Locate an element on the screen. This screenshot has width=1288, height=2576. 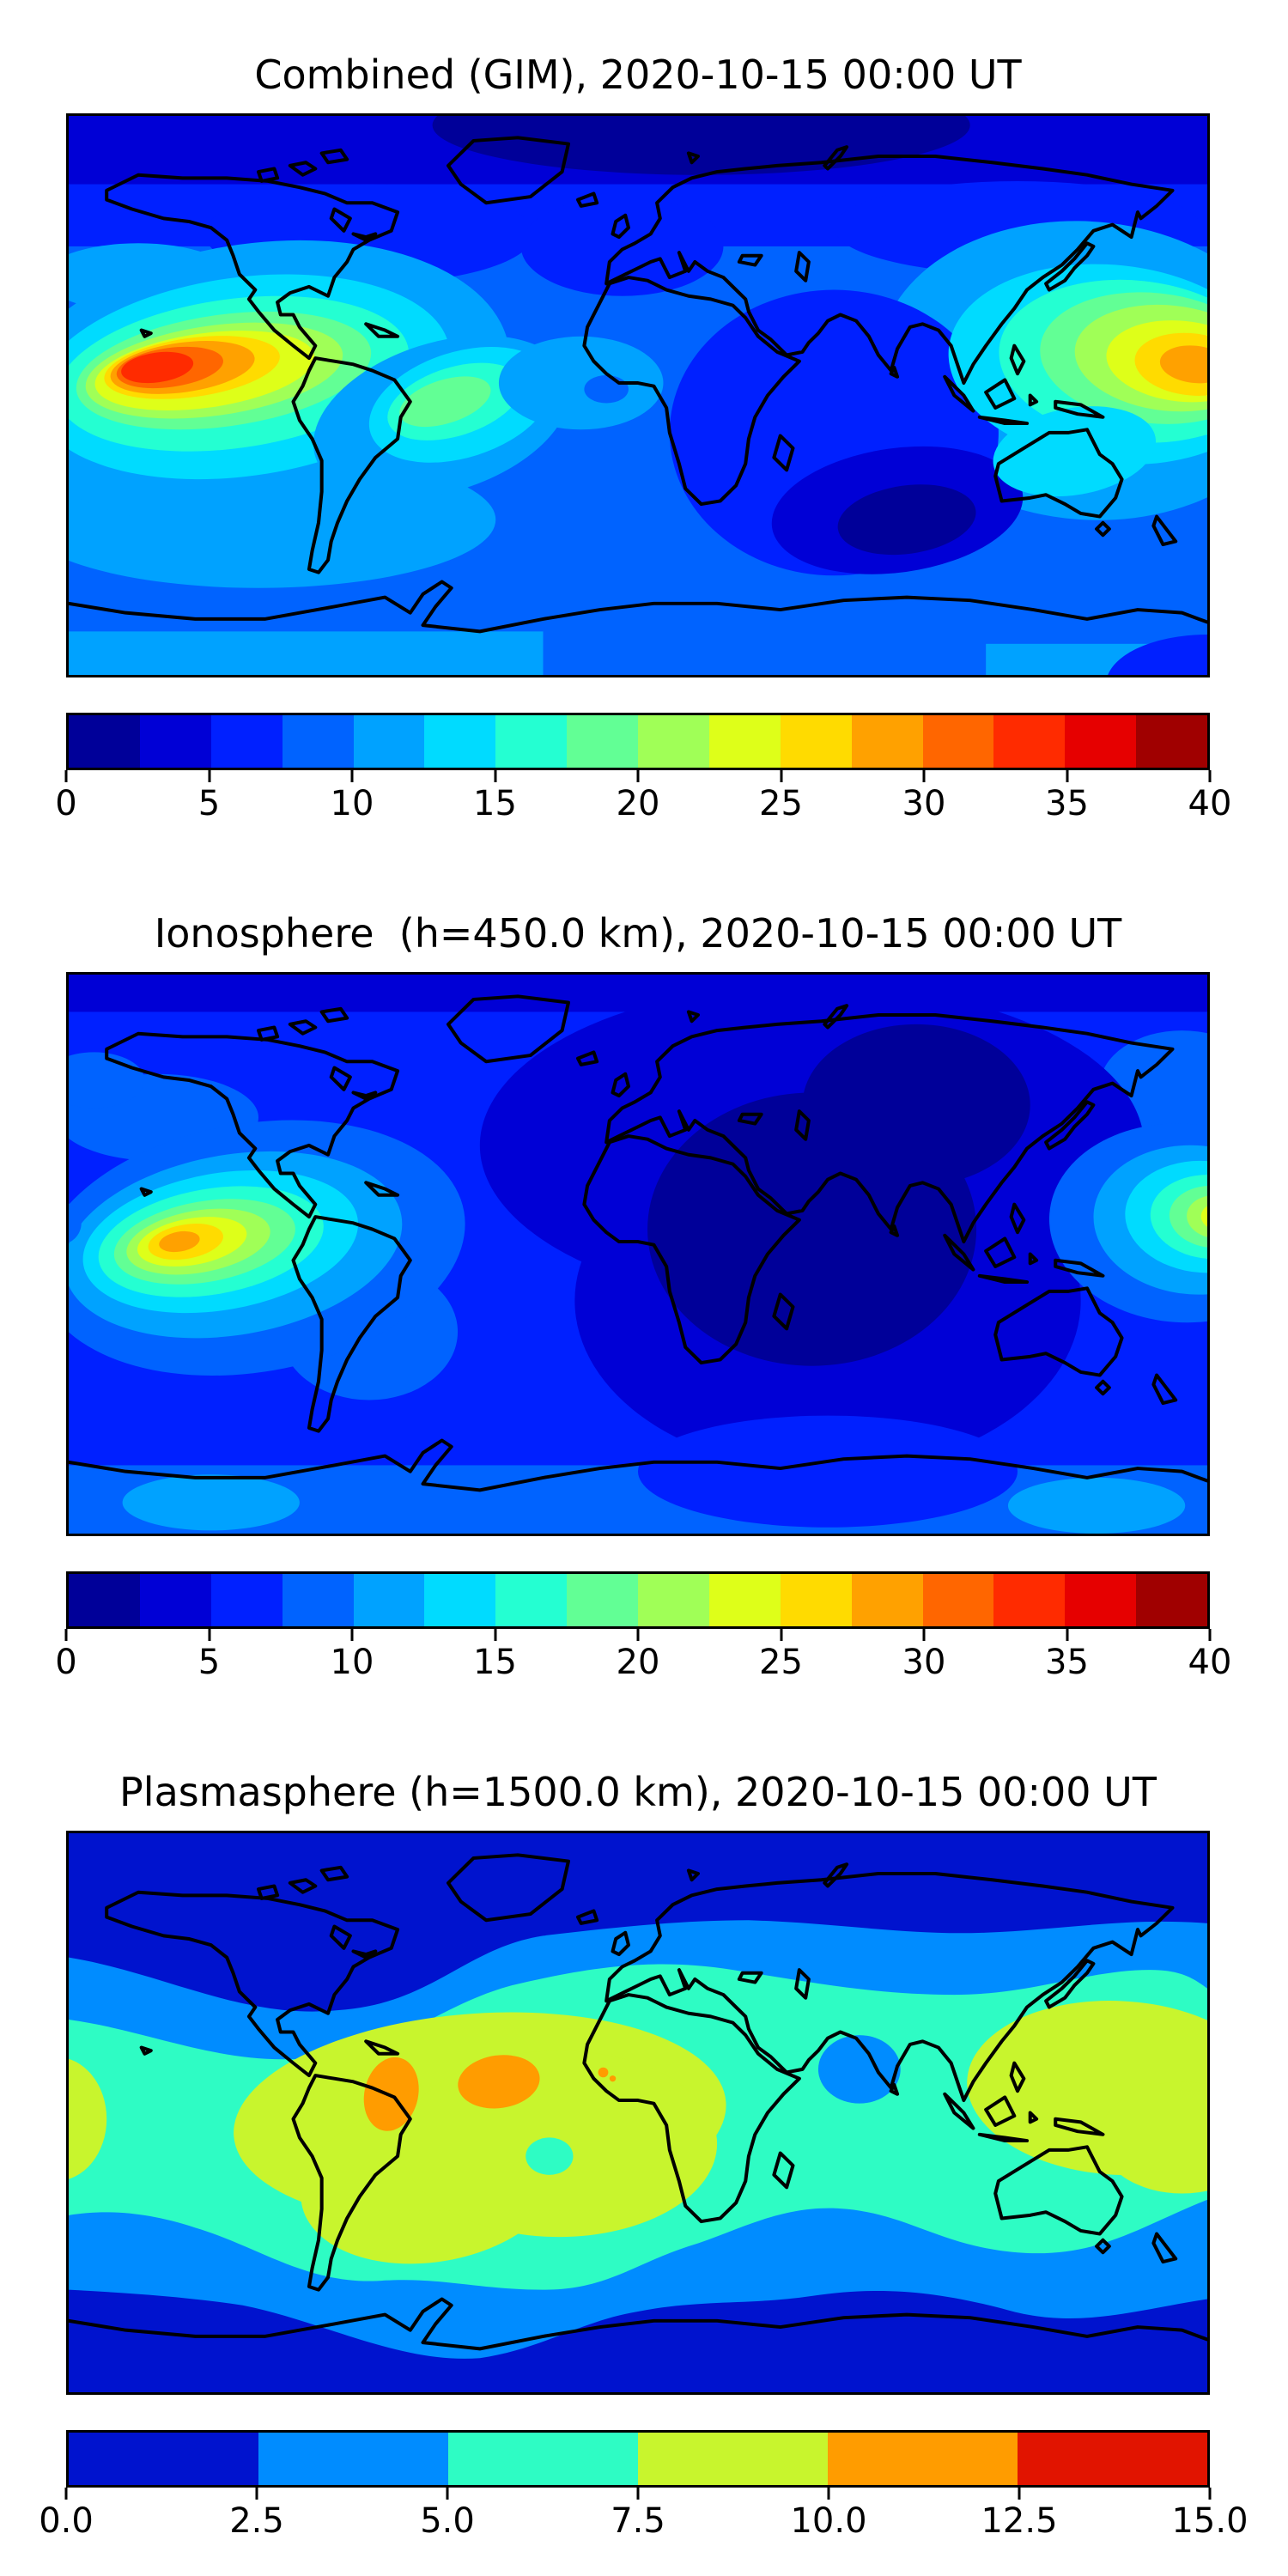
colorbar-tick-label: 7.5 is located at coordinates (638, 2521).